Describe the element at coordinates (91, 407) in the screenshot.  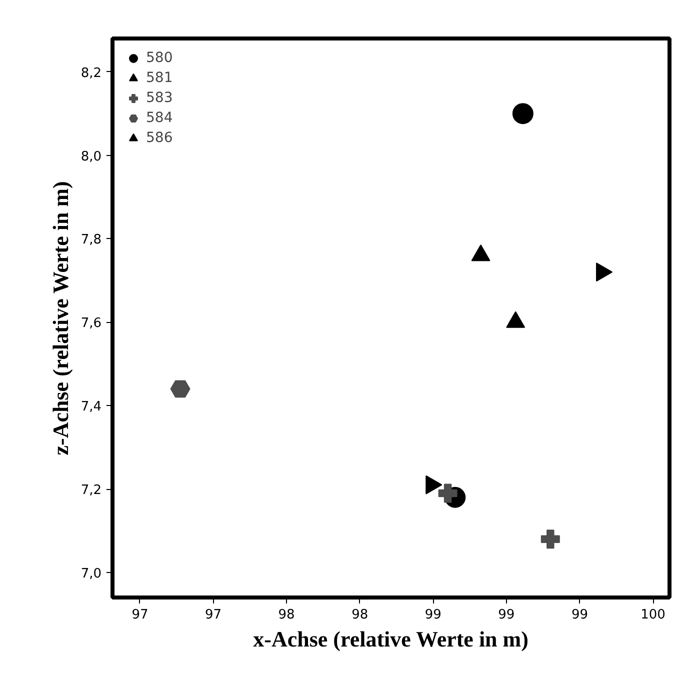
I see `y-tick-label: 7,4` at that location.